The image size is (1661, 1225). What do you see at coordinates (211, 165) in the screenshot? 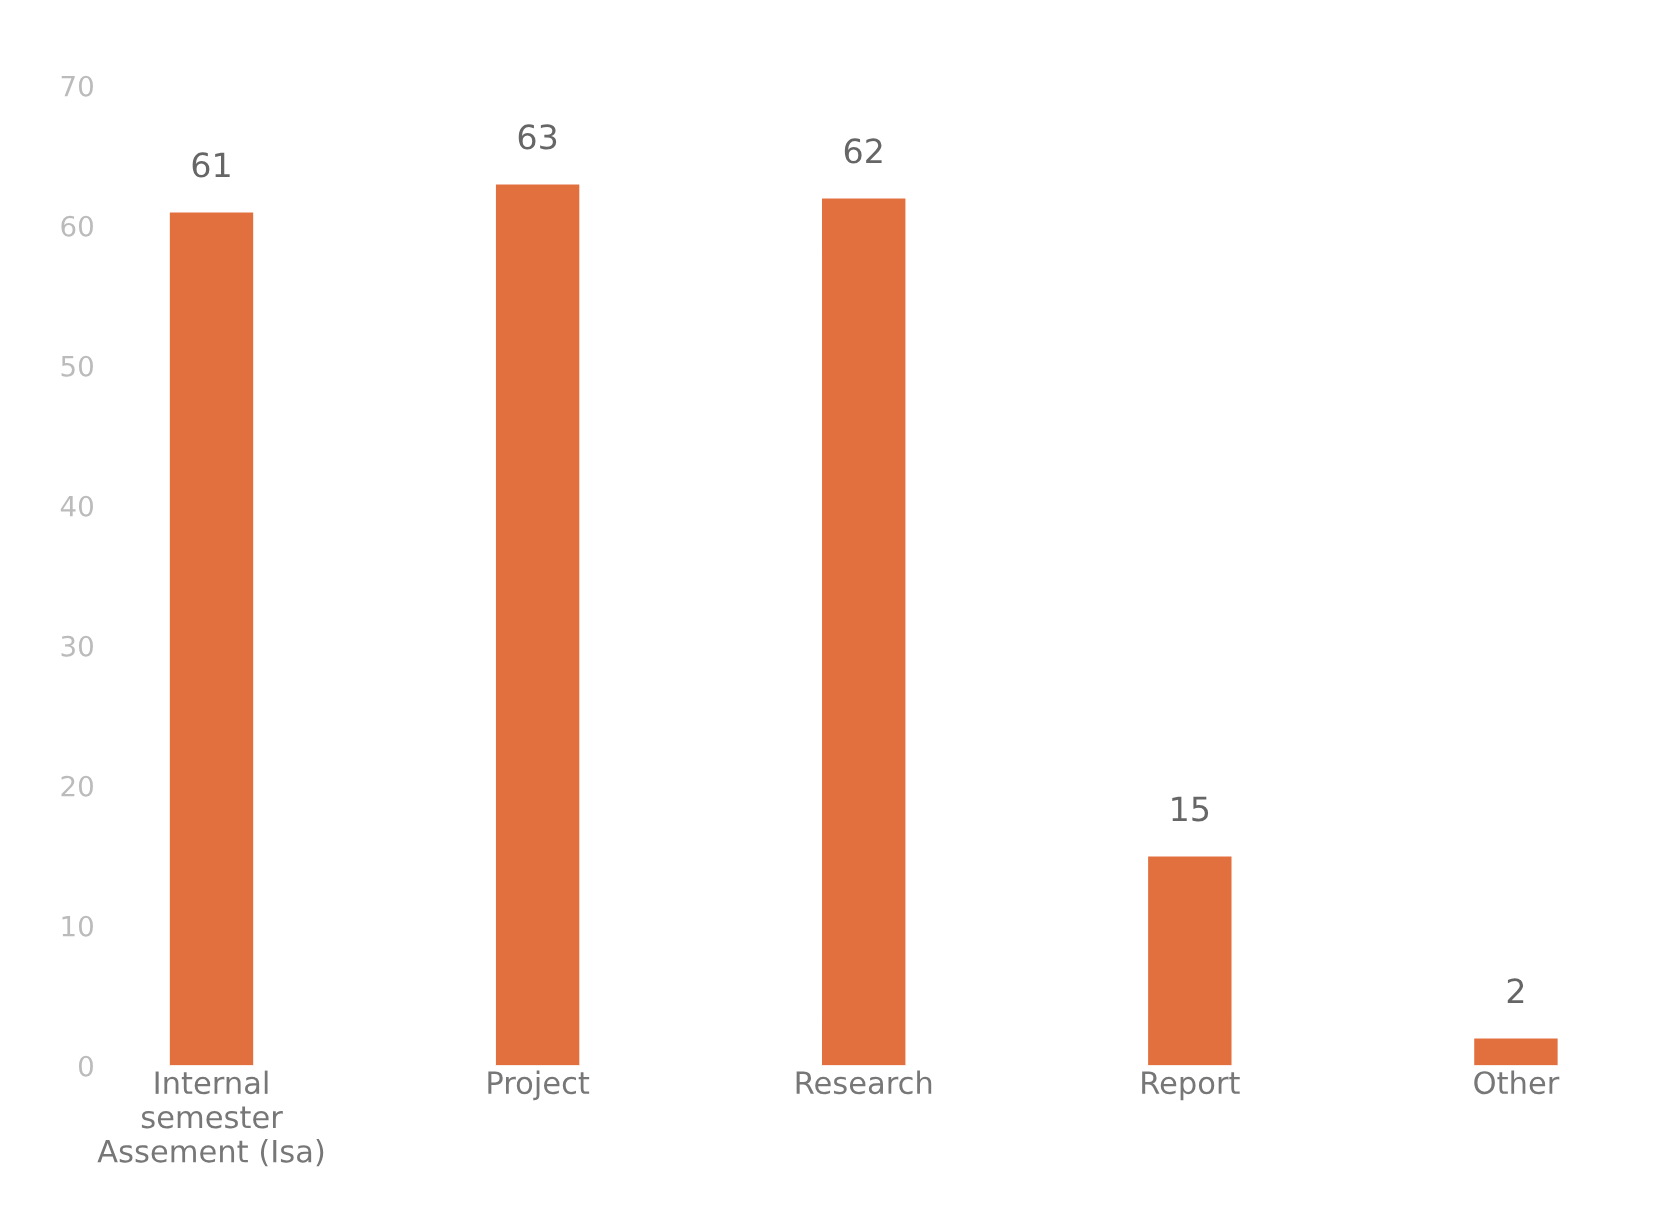
I see `data-label: 61` at bounding box center [211, 165].